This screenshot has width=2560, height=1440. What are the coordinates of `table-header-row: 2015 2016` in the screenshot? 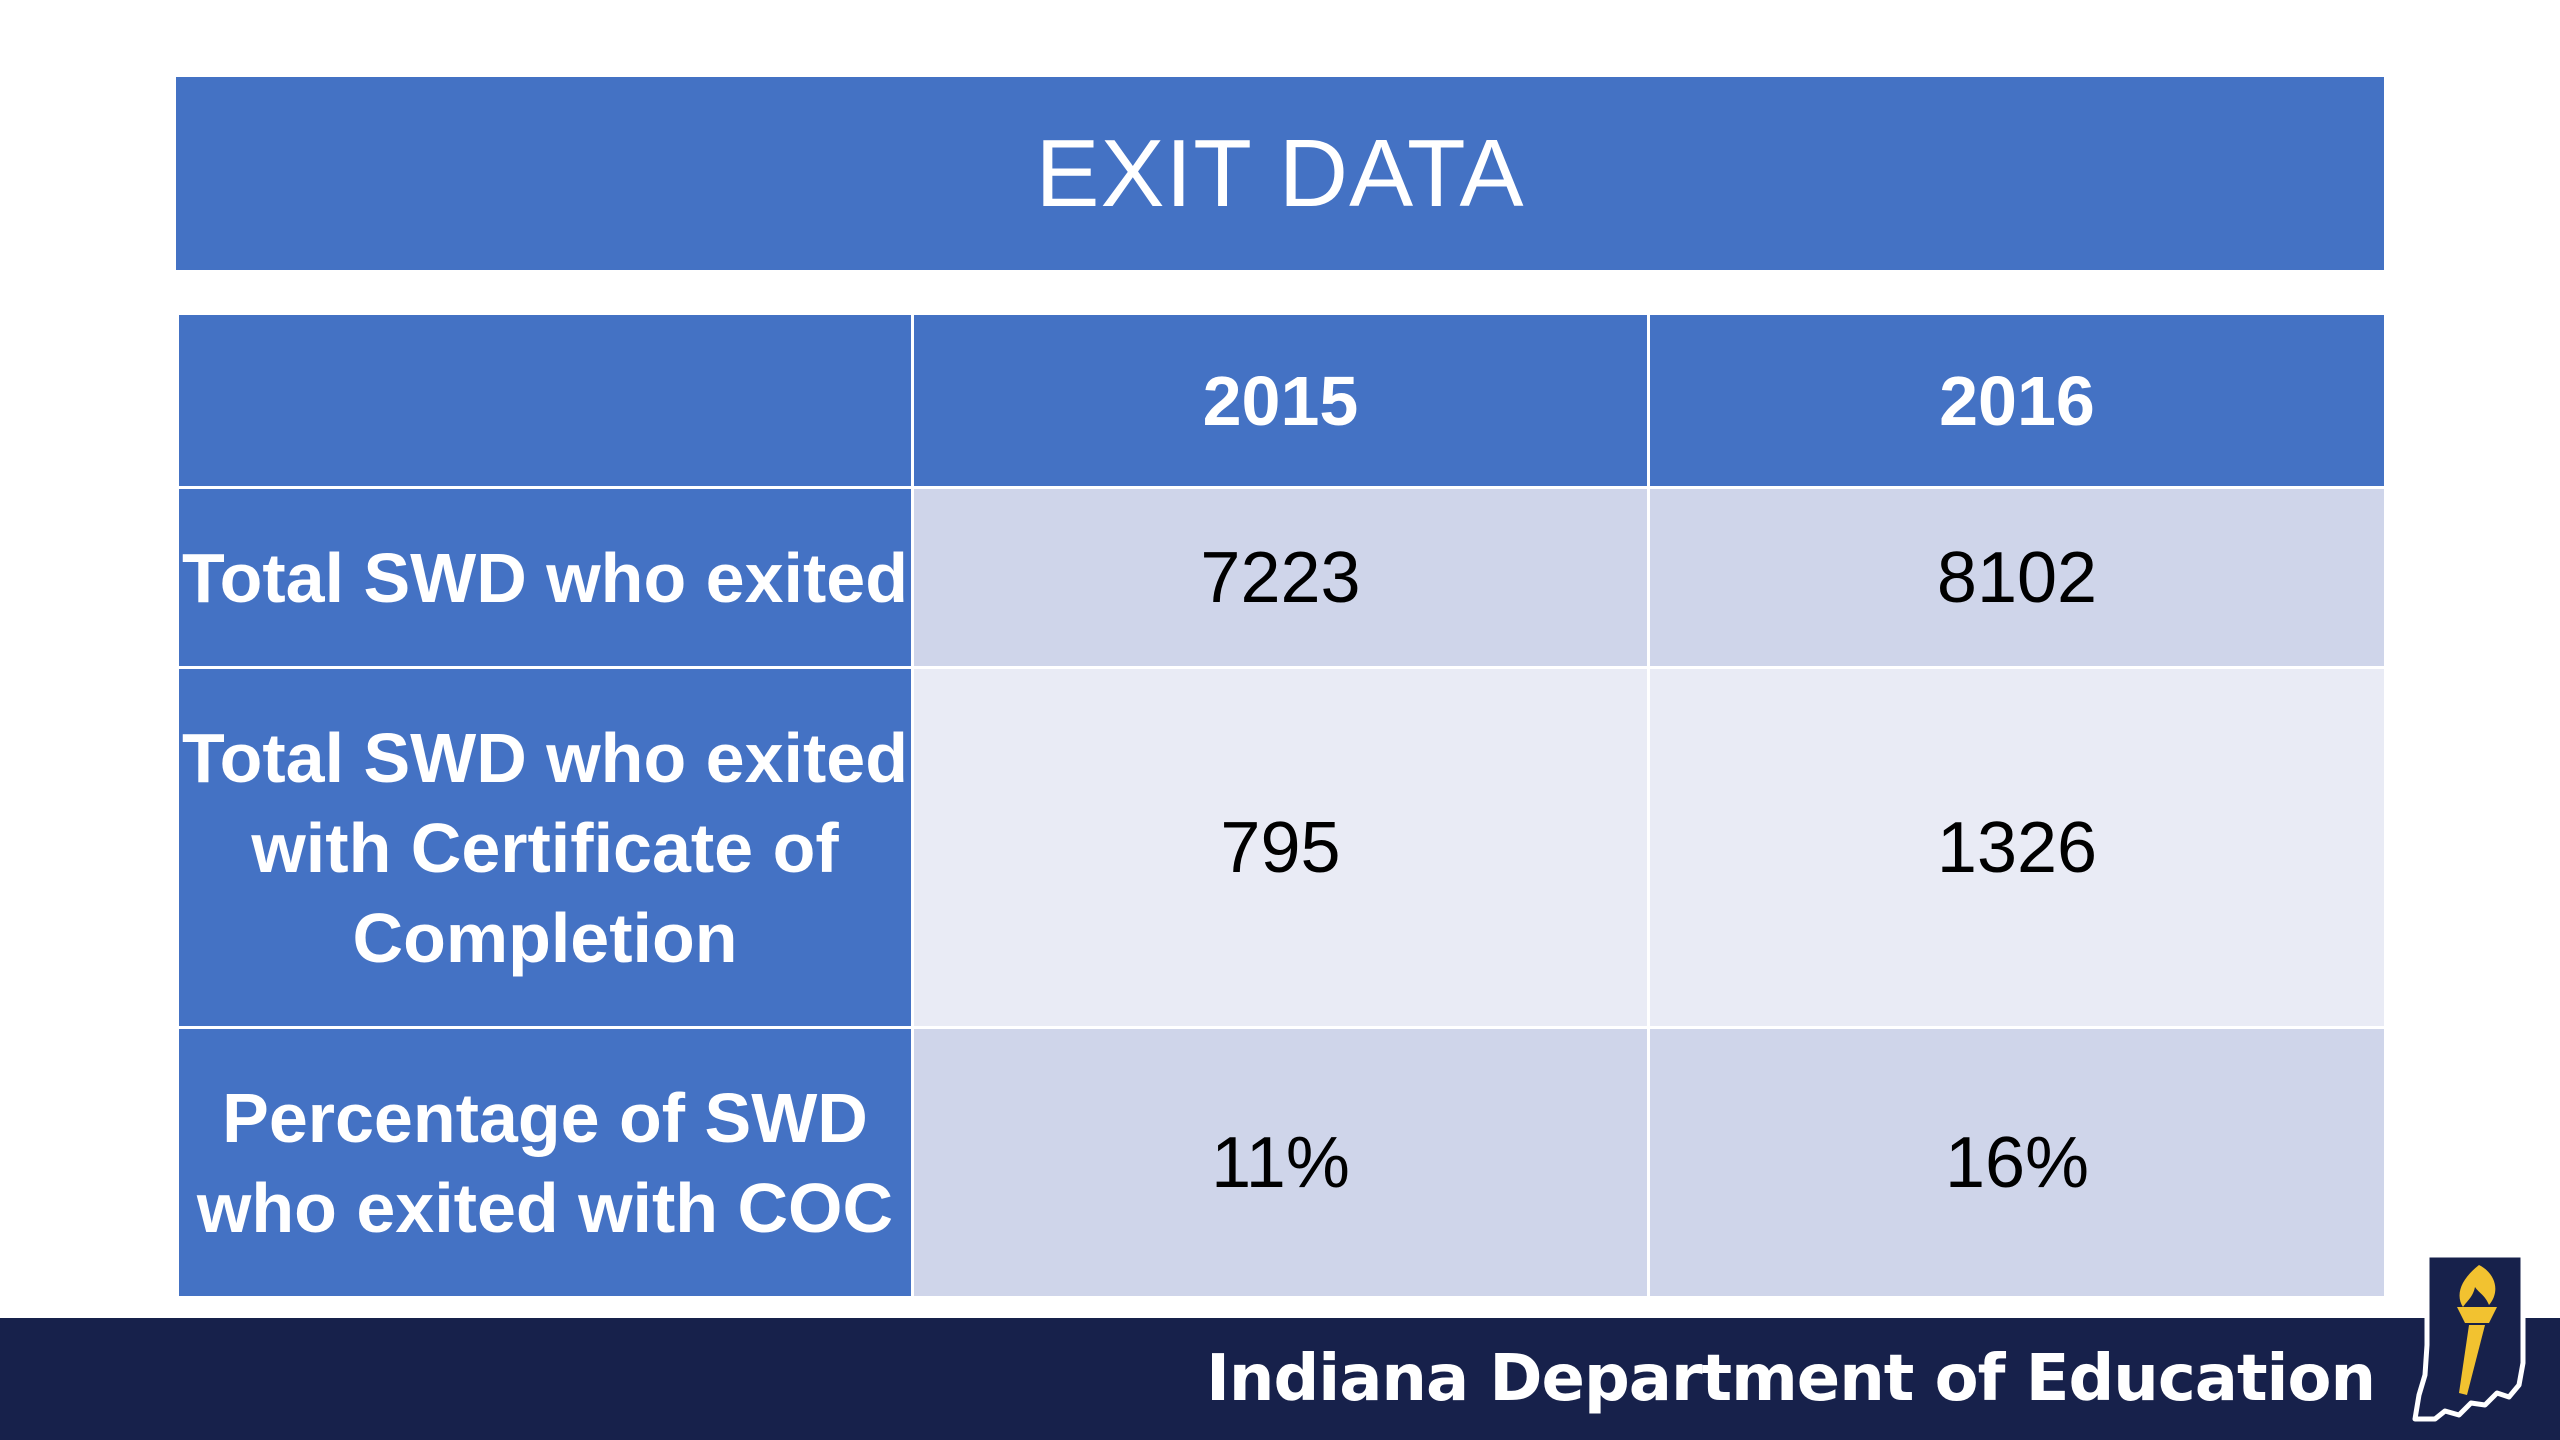 It's located at (1281, 400).